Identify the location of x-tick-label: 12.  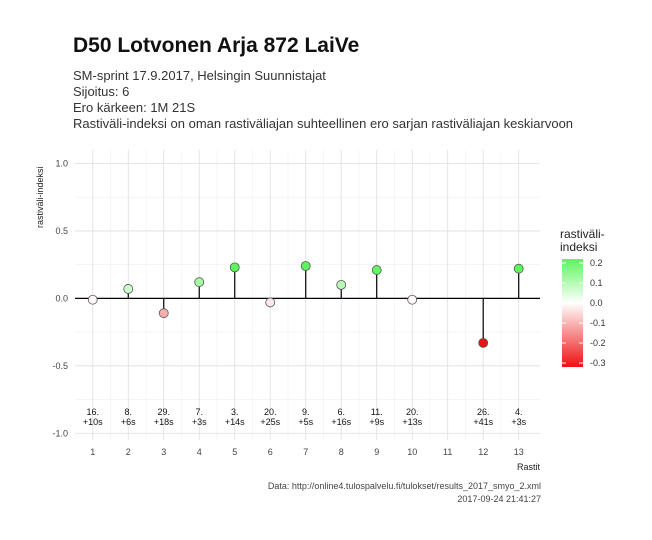
(483, 452).